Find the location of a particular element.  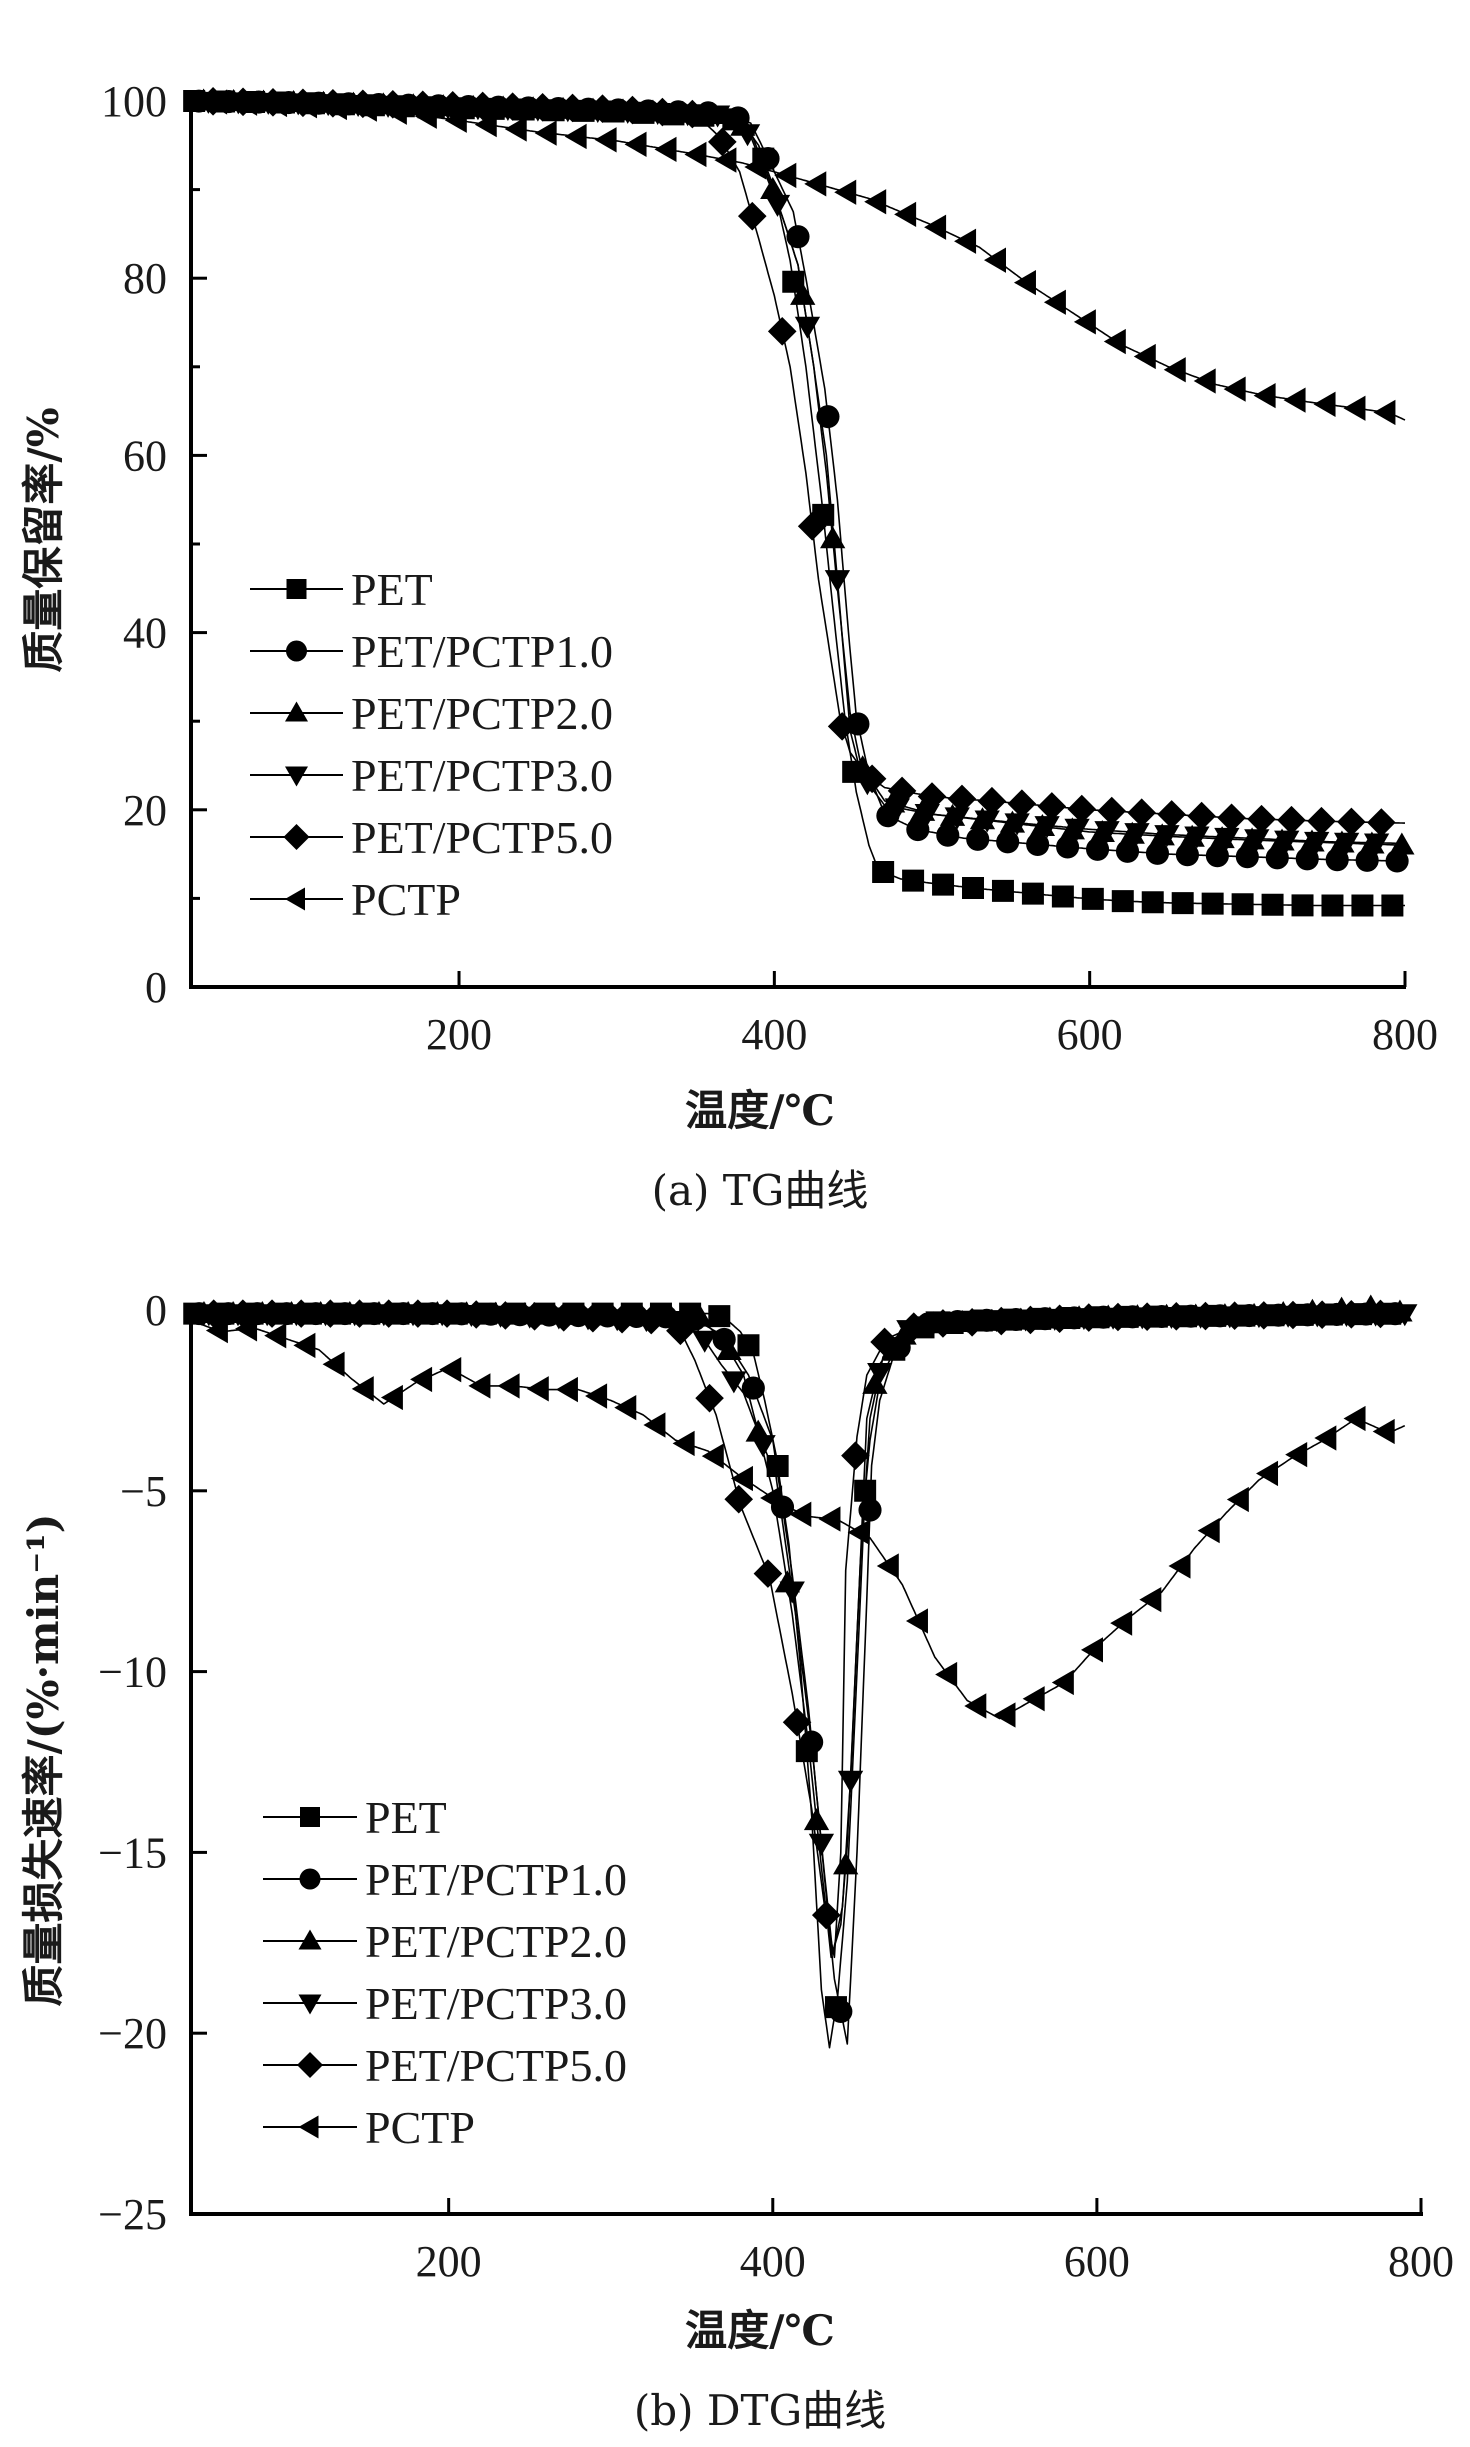

legend-label: PET/PCTP3.0 is located at coordinates (482, 775).